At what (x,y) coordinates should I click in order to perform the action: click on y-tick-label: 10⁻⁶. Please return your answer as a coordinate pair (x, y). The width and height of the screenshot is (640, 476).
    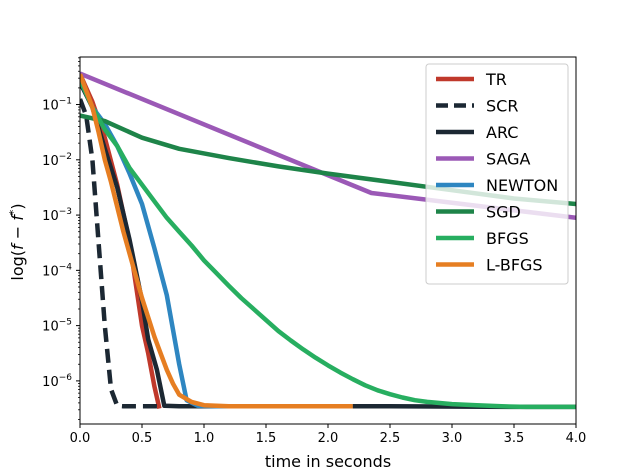
    Looking at the image, I should click on (57, 381).